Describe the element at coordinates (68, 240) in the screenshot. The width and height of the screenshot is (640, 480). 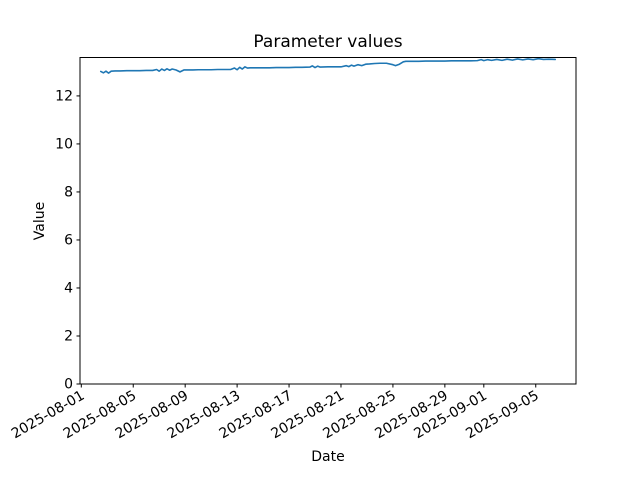
I see `y-tick-label: 6` at that location.